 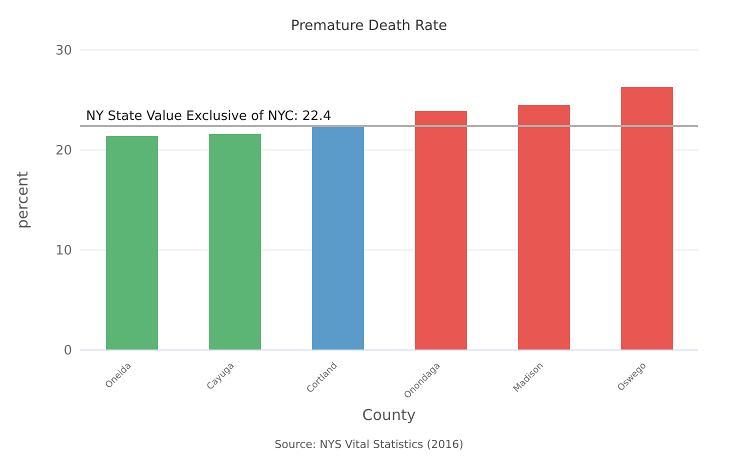 I want to click on y-tick-label: 30, so click(x=63, y=51).